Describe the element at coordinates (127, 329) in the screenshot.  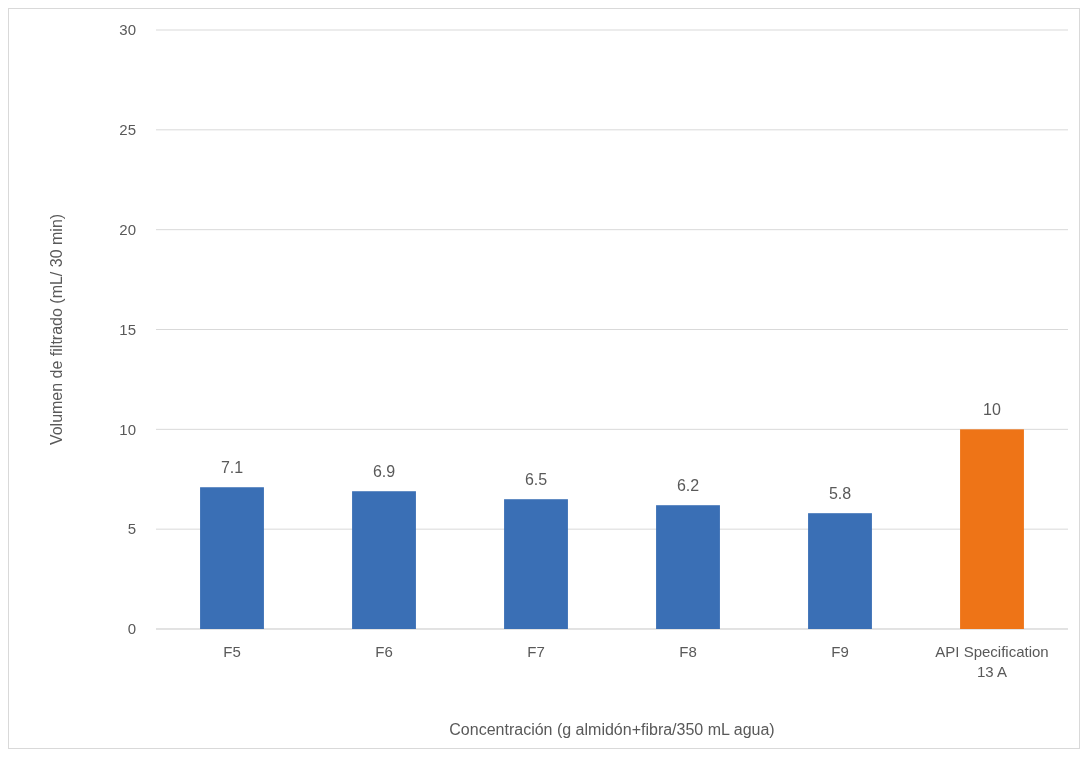
I see `y-tick-label: 15` at that location.